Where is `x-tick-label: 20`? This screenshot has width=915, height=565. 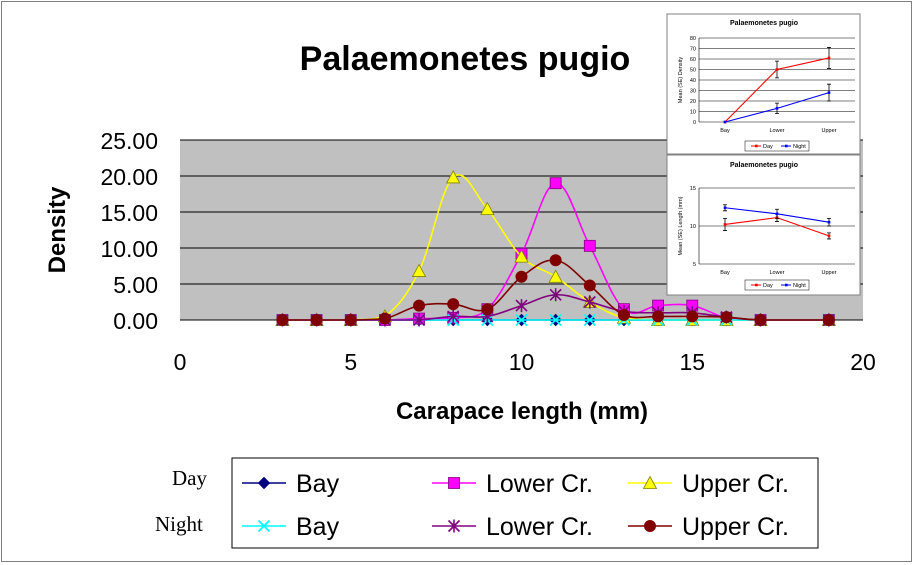
x-tick-label: 20 is located at coordinates (863, 362).